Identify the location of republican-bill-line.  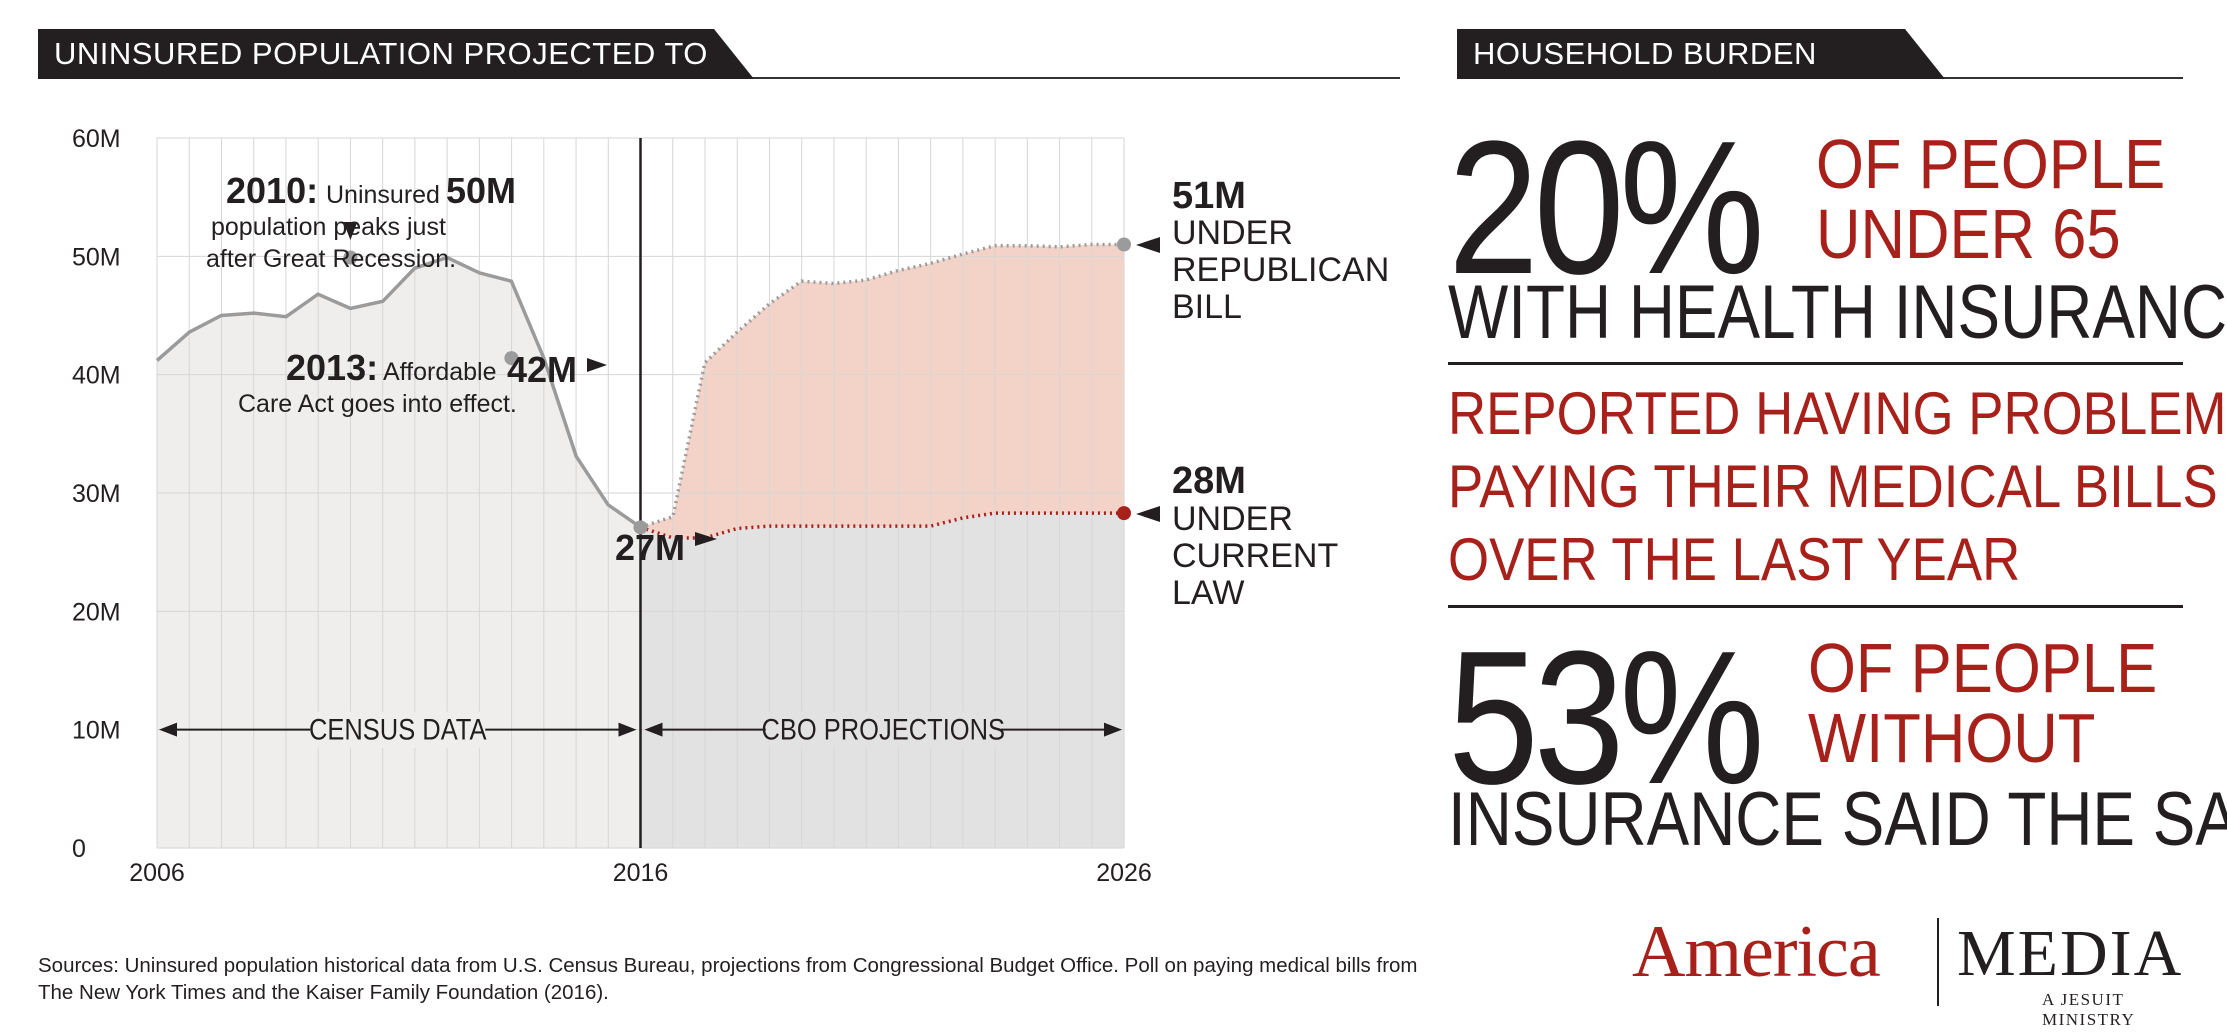
(881, 385).